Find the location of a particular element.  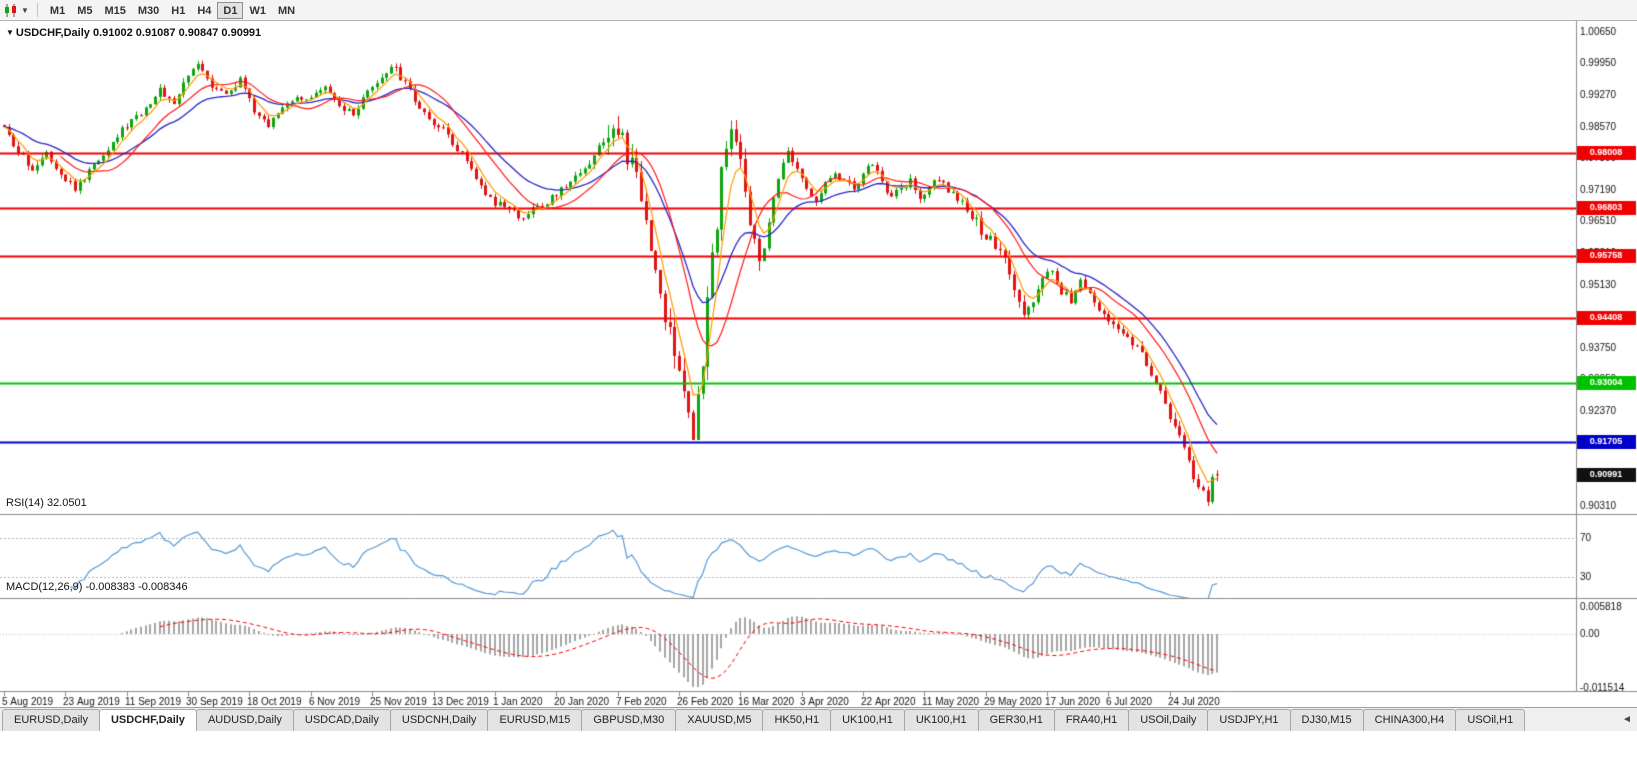

empty-area is located at coordinates (818, 750).